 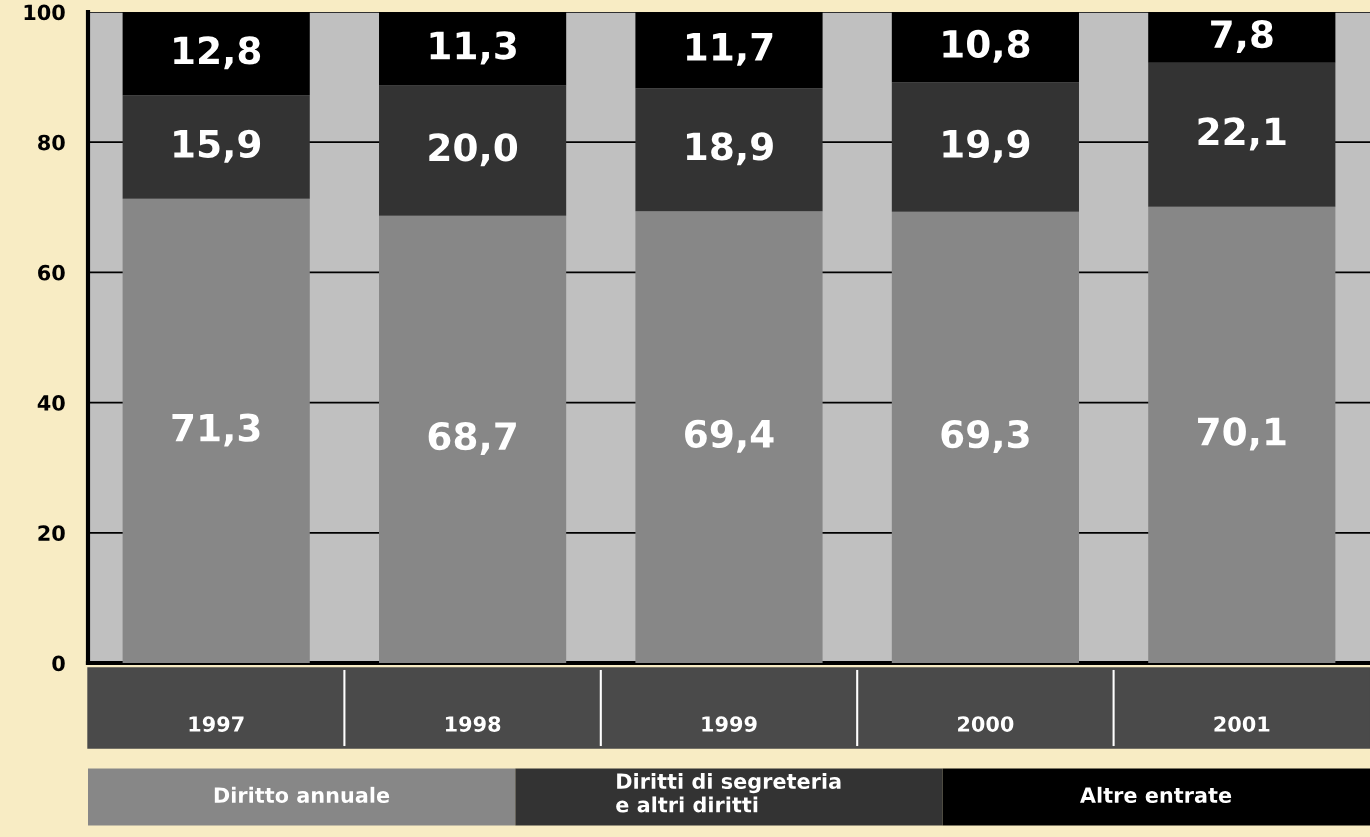 I want to click on data-label: 68,7, so click(x=472, y=438).